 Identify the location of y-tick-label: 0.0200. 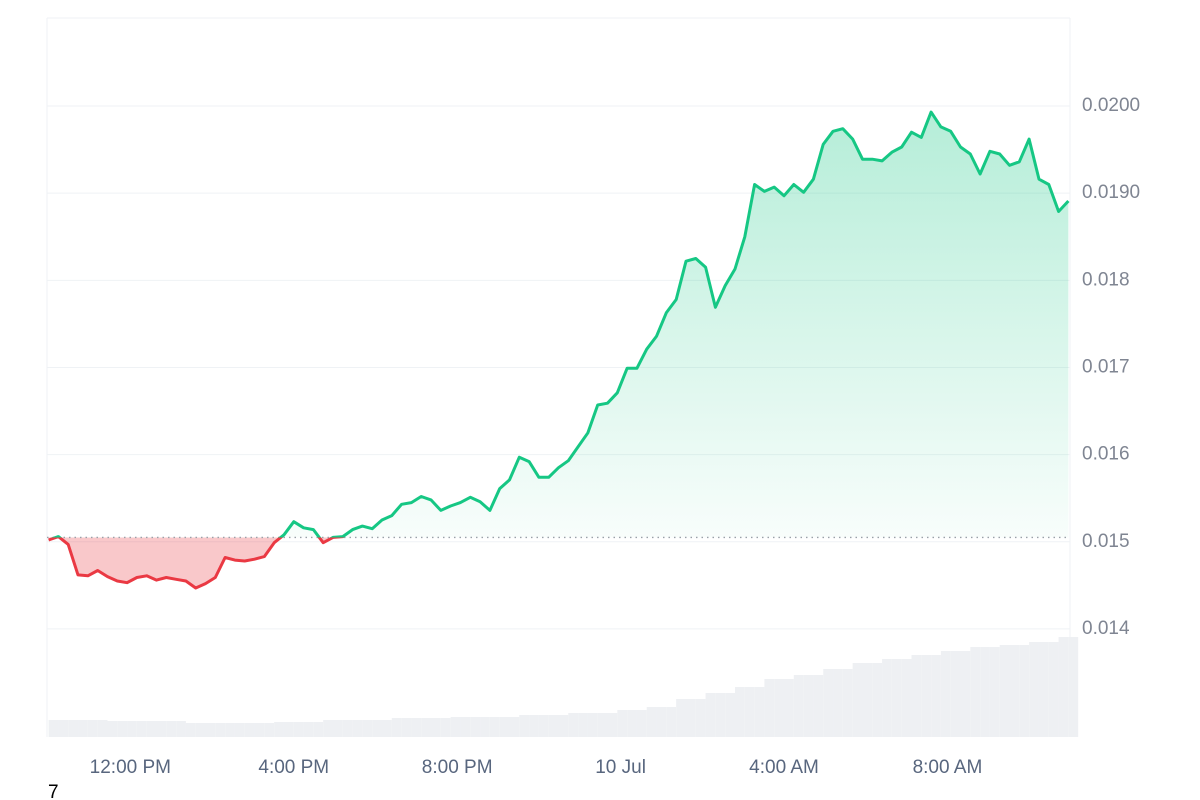
(1111, 105).